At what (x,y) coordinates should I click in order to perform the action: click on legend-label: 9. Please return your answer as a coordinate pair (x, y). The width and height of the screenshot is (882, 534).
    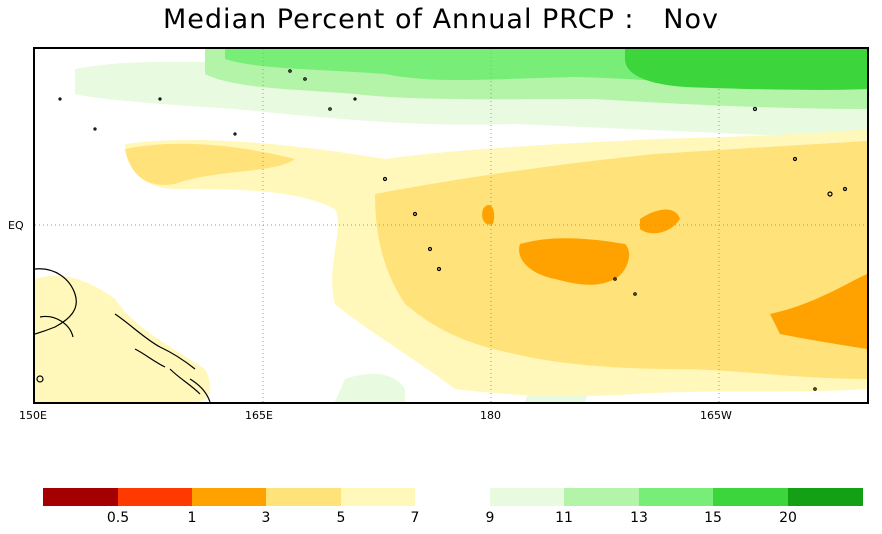
    Looking at the image, I should click on (490, 518).